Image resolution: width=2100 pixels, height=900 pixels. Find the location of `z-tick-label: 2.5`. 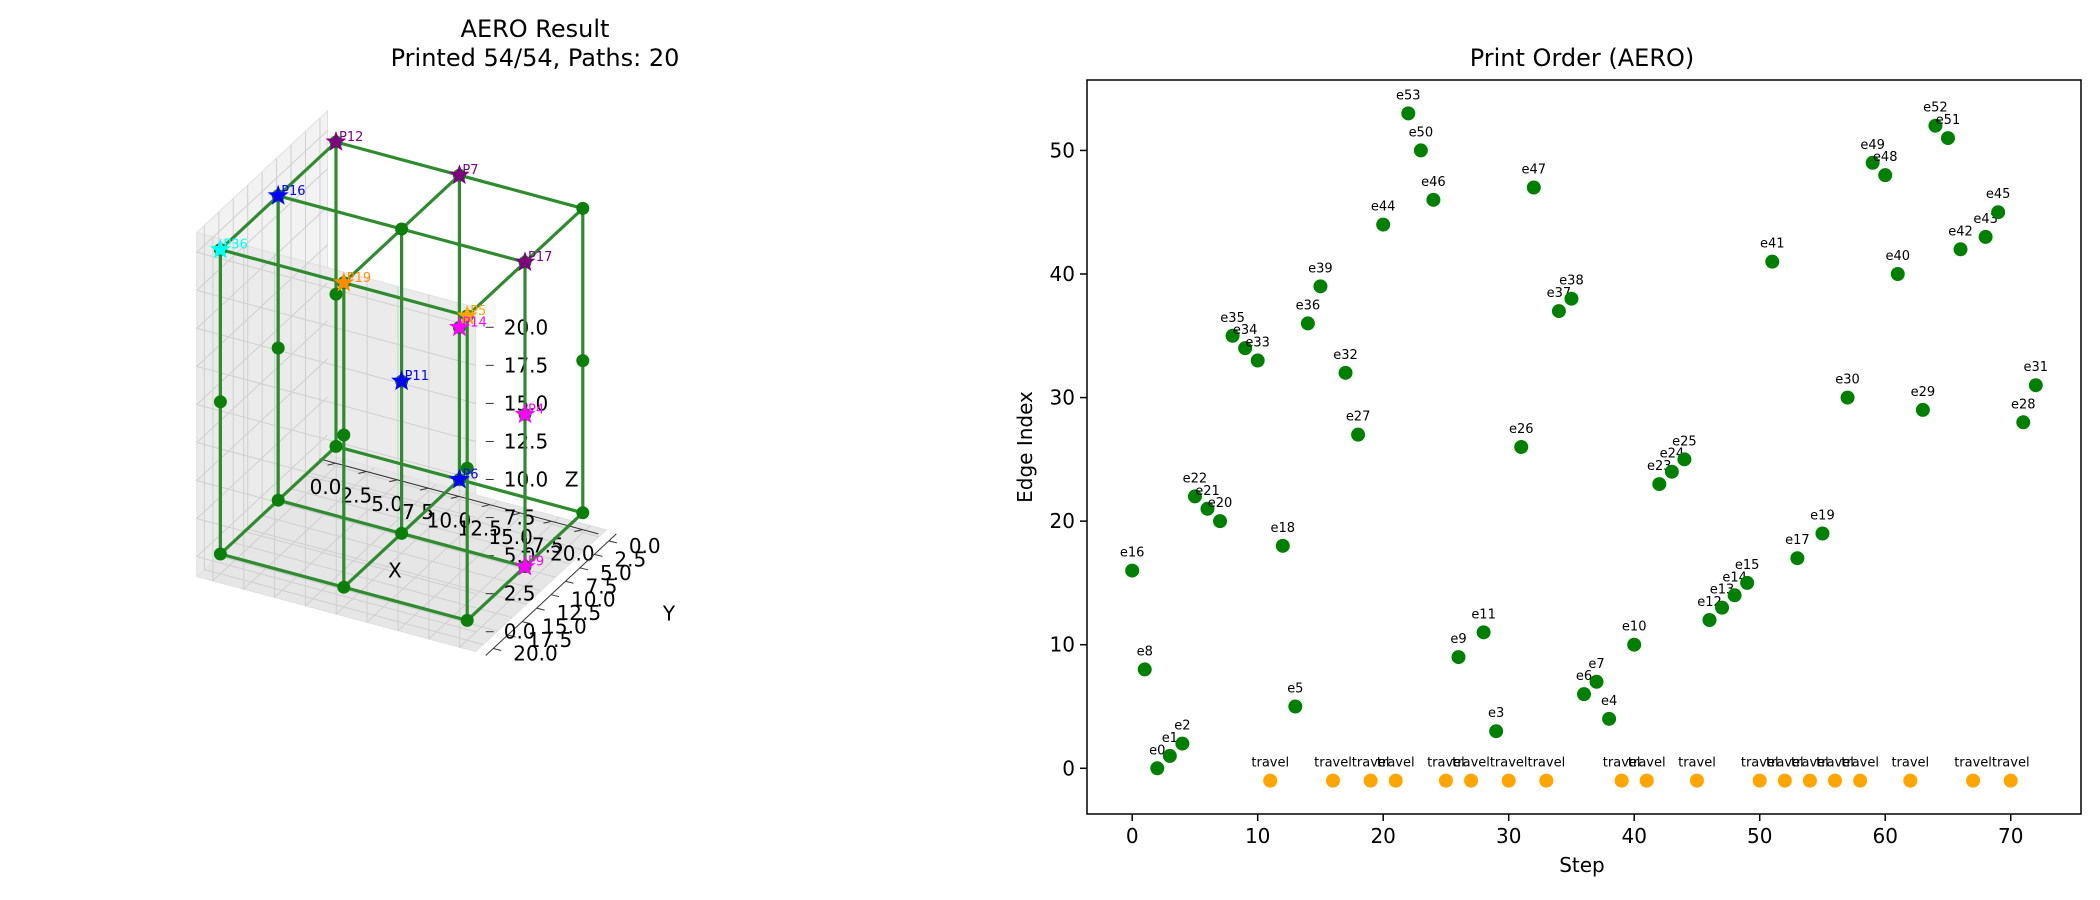

z-tick-label: 2.5 is located at coordinates (520, 594).